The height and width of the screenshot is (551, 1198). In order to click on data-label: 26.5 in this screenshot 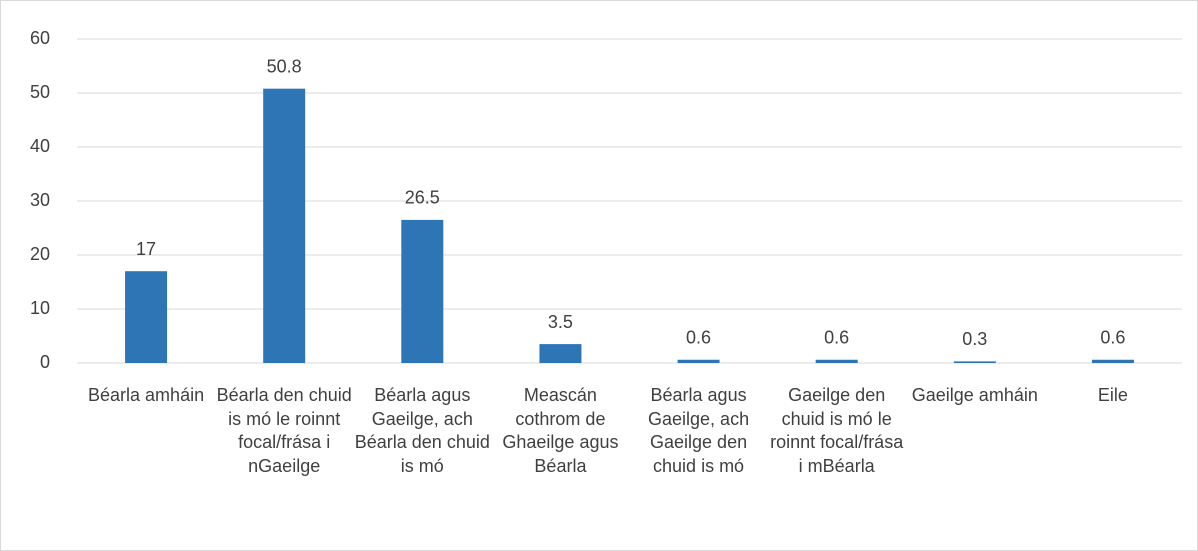, I will do `click(422, 198)`.